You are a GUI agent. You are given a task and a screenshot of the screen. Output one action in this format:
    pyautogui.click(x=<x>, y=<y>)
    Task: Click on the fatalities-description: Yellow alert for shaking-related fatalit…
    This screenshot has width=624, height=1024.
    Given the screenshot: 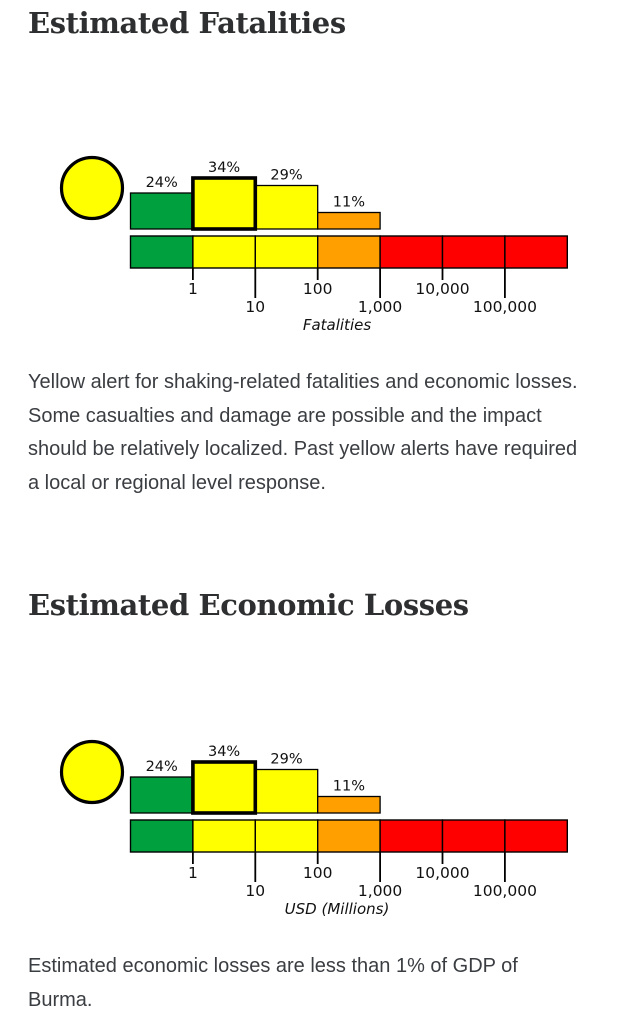 What is the action you would take?
    pyautogui.click(x=303, y=432)
    